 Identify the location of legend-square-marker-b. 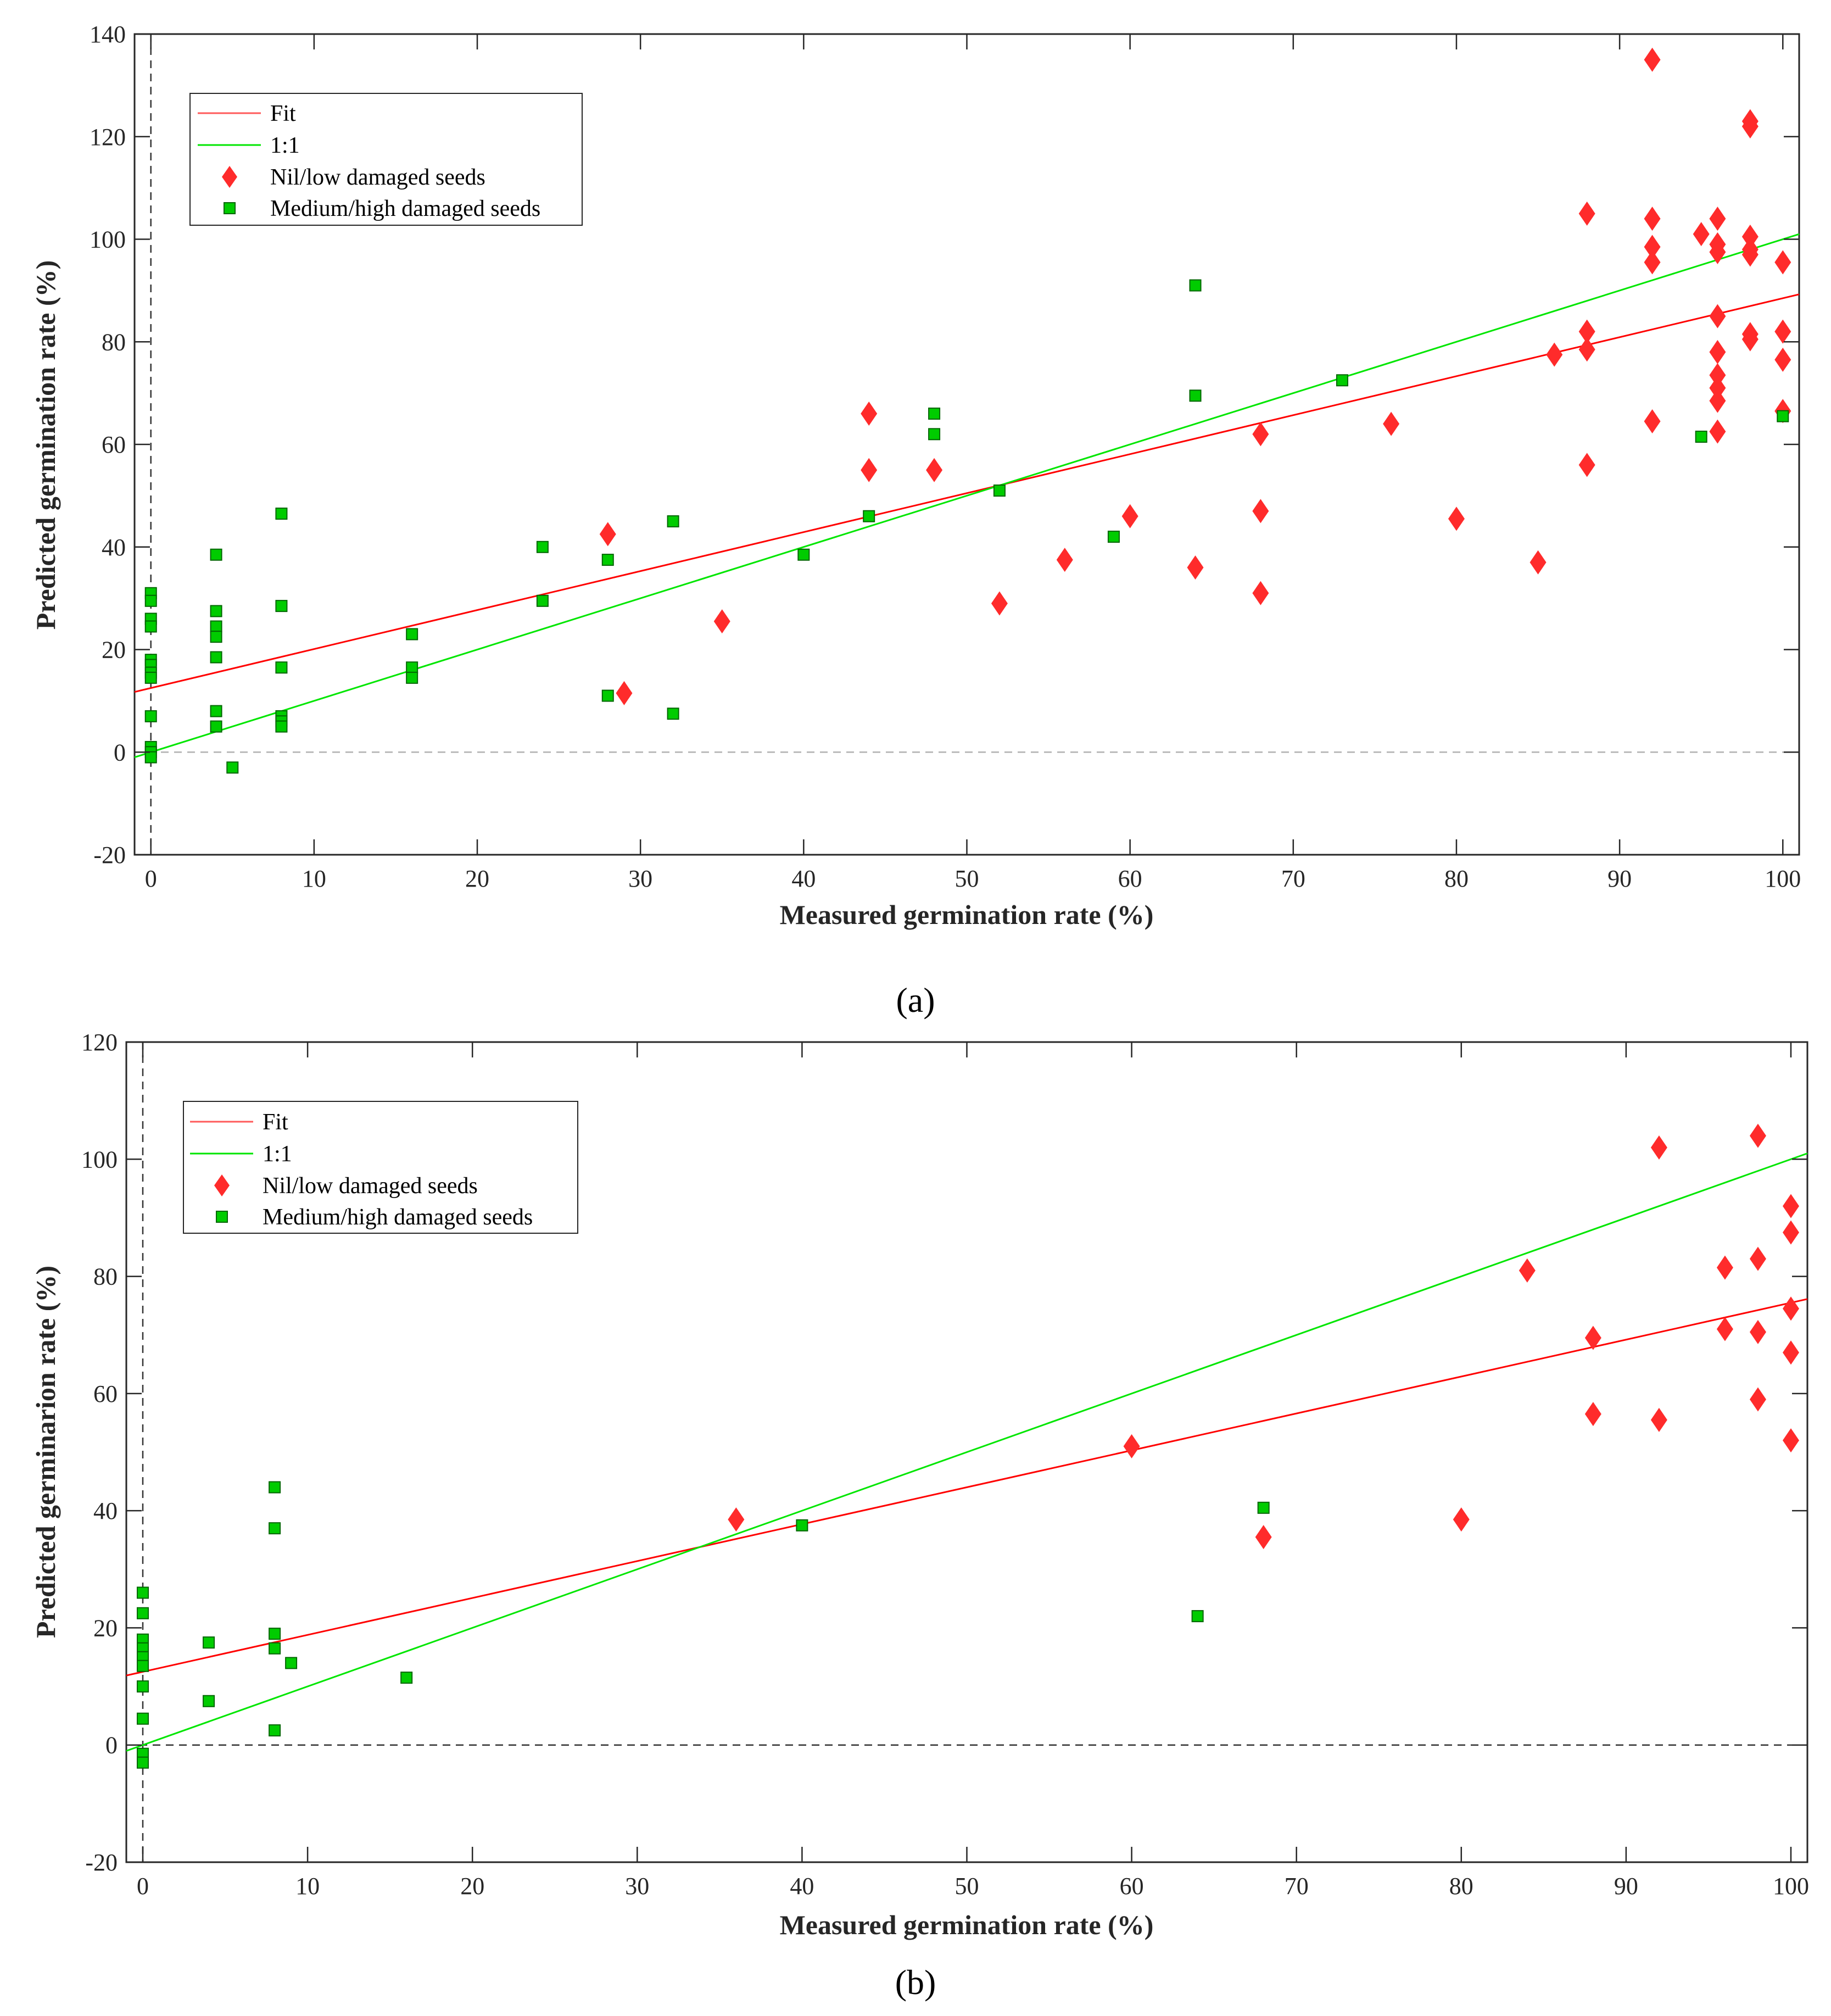
(222, 1217).